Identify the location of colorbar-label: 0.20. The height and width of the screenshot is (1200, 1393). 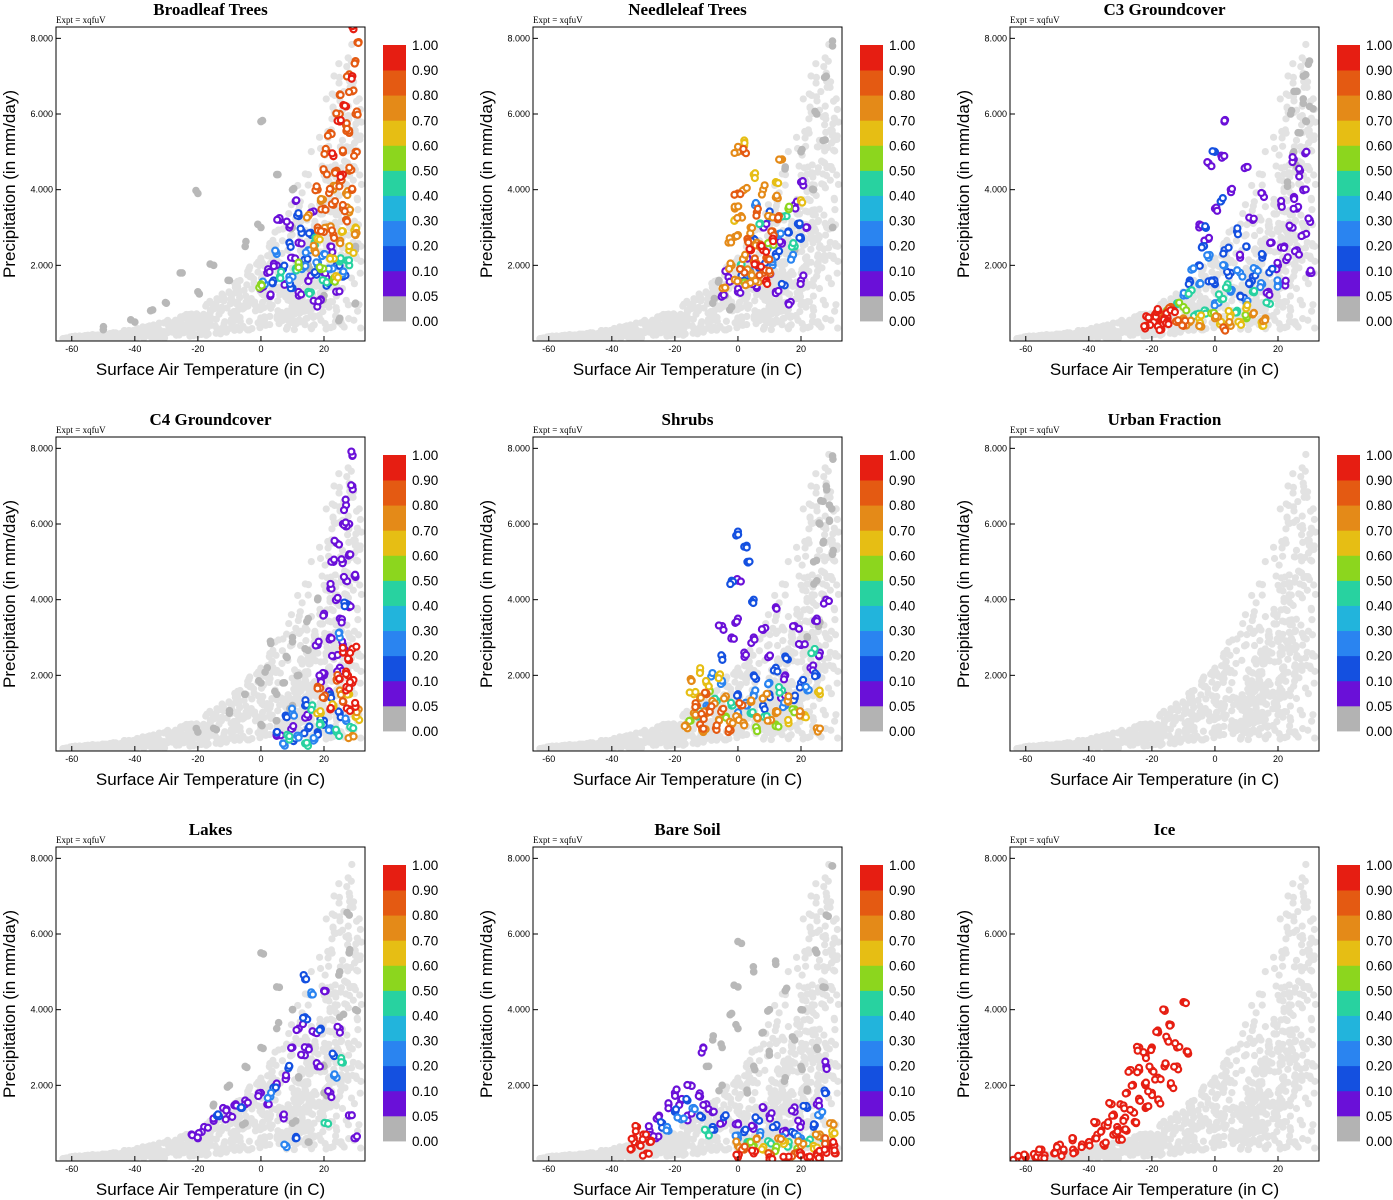
(902, 246).